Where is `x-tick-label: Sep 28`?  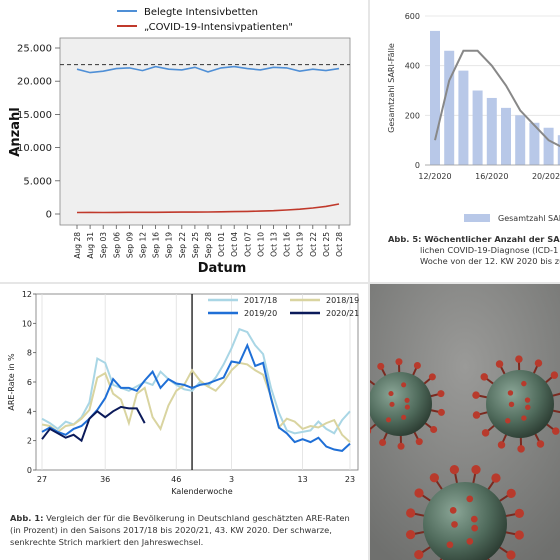 x-tick-label: Sep 28 is located at coordinates (208, 245).